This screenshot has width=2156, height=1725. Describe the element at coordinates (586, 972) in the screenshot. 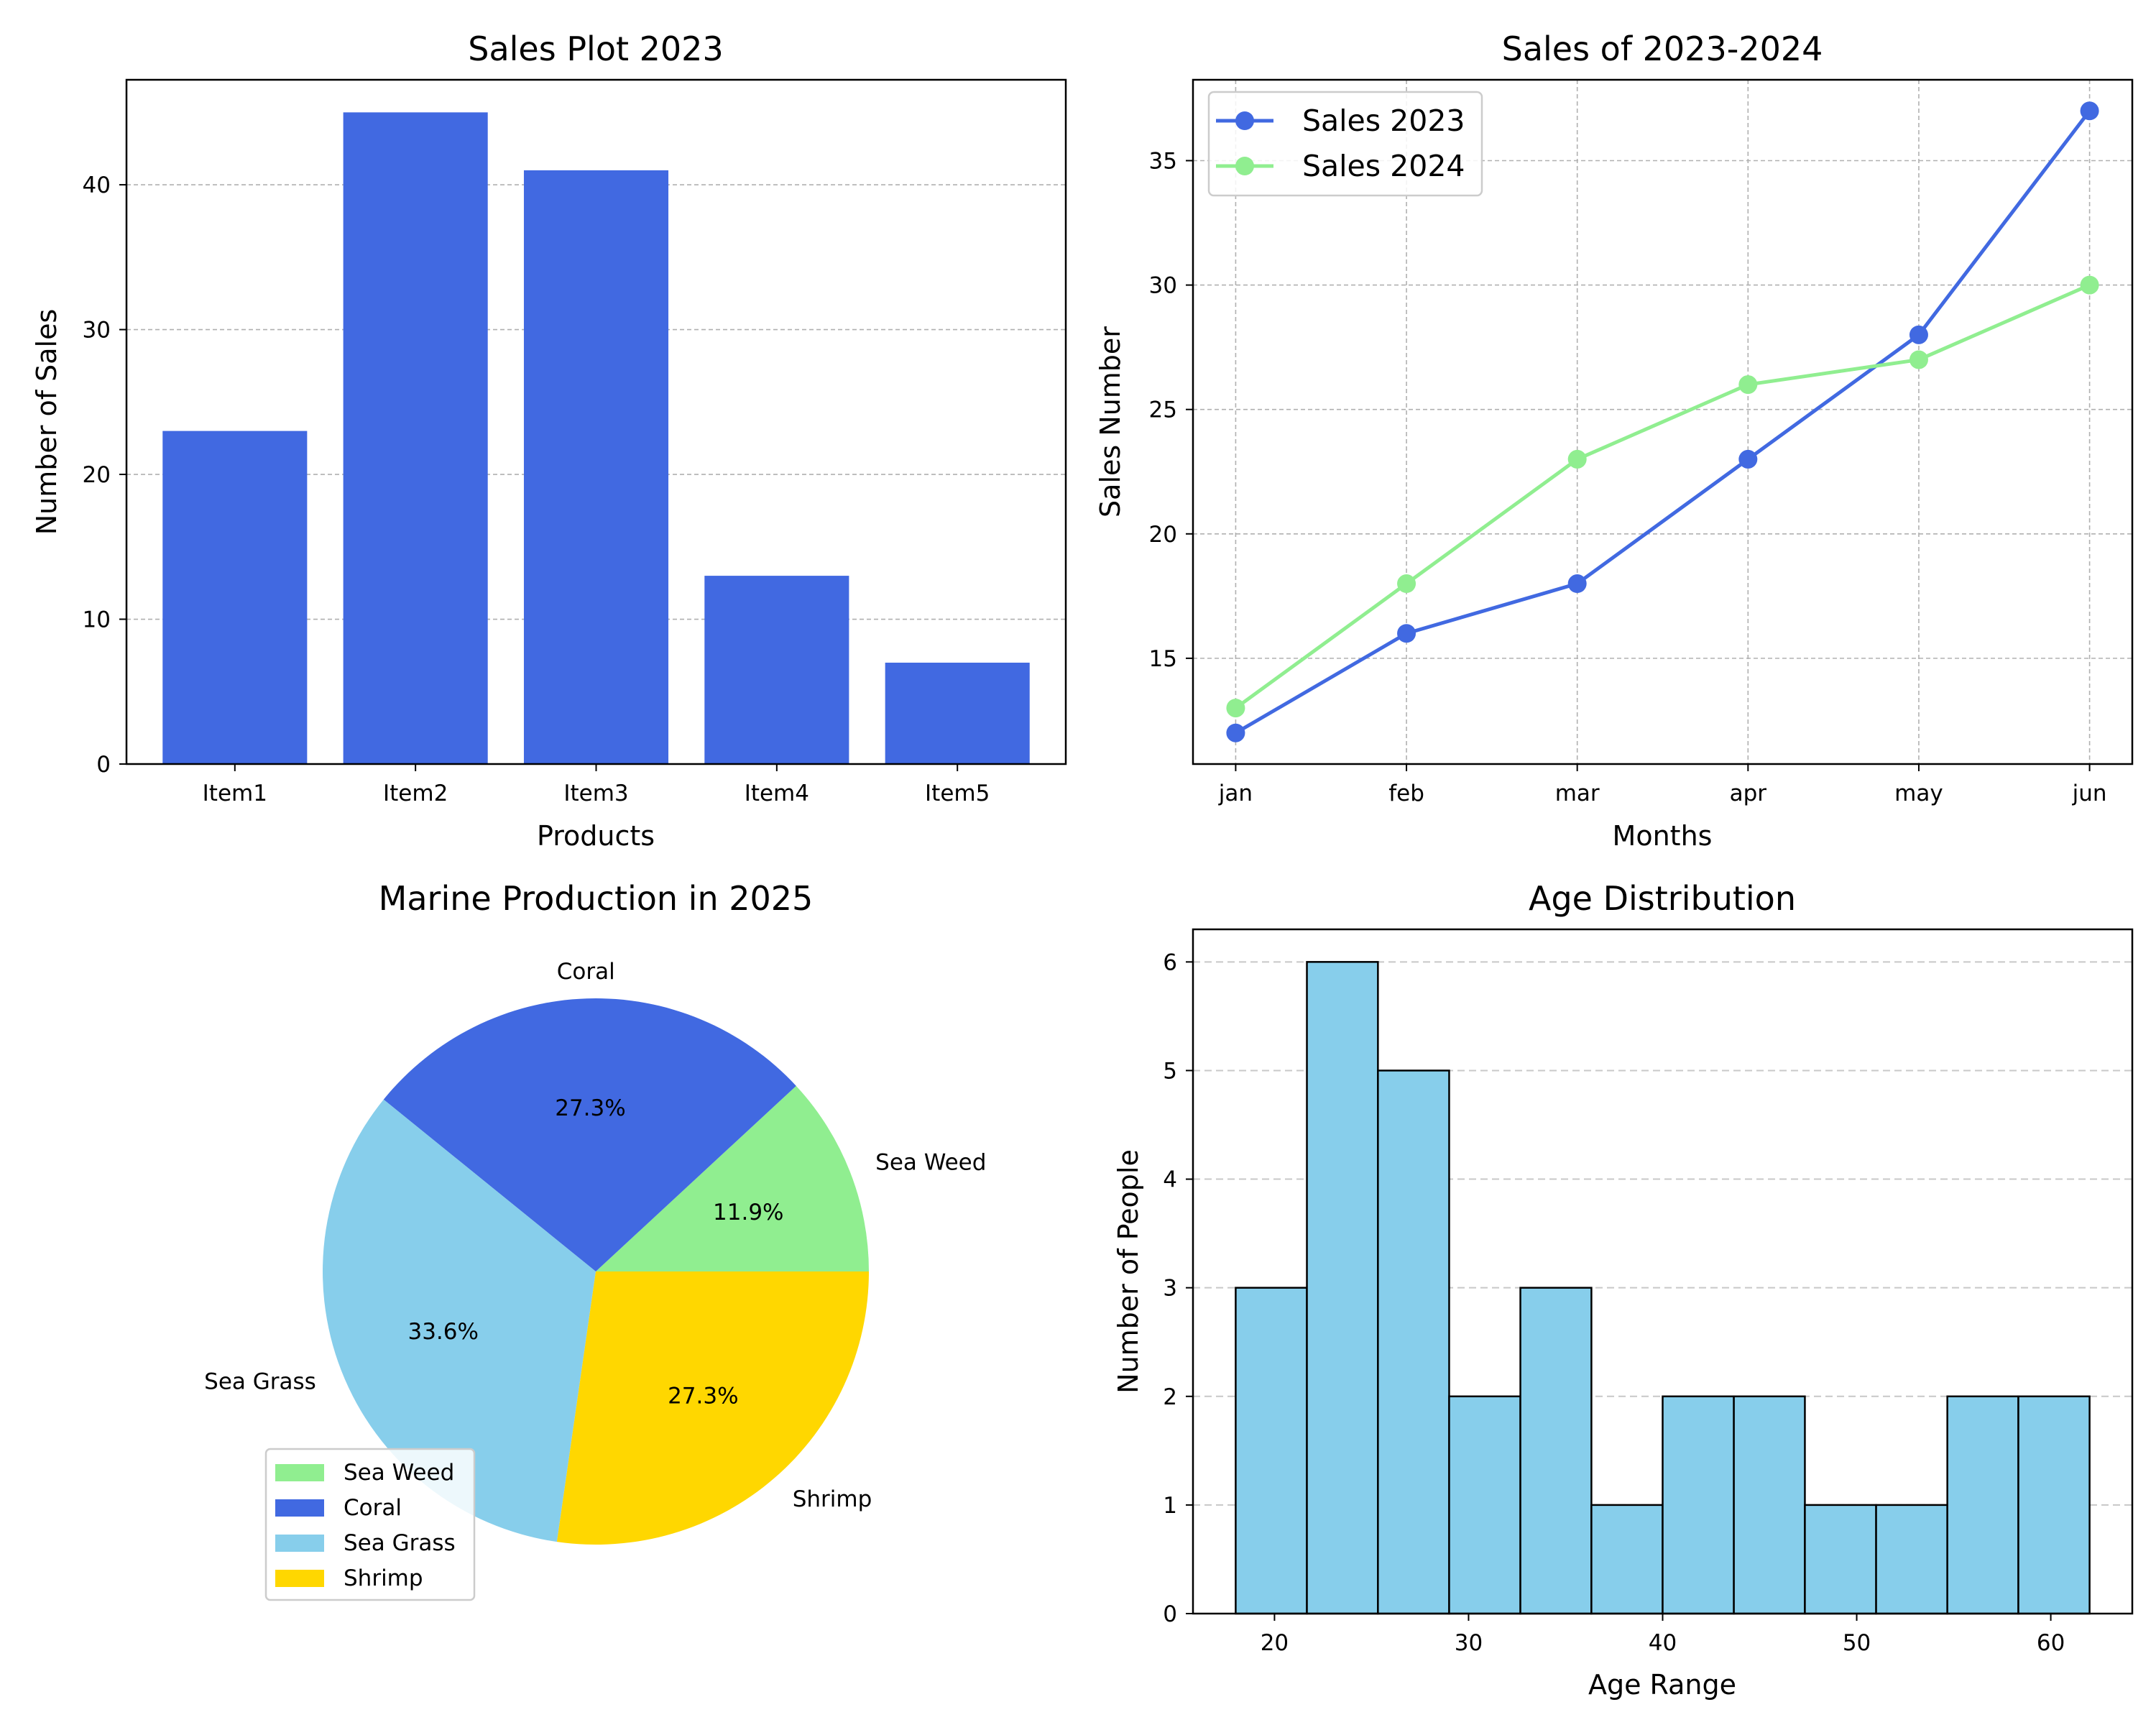

I see `slice-category-label: Coral` at that location.